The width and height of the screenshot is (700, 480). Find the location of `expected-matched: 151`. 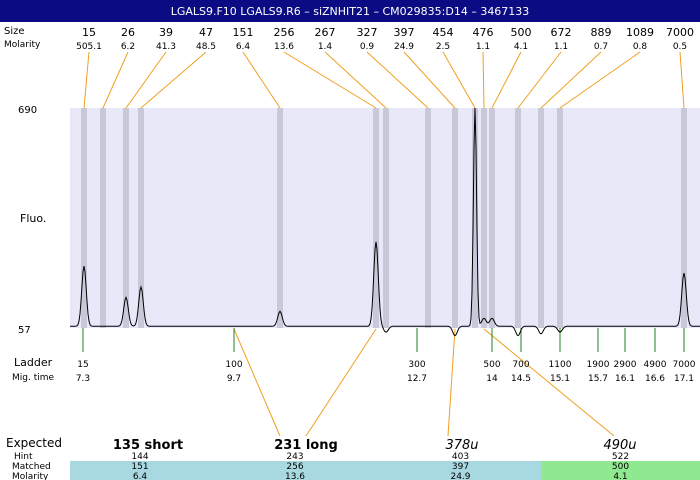

expected-matched: 151 is located at coordinates (139, 467).